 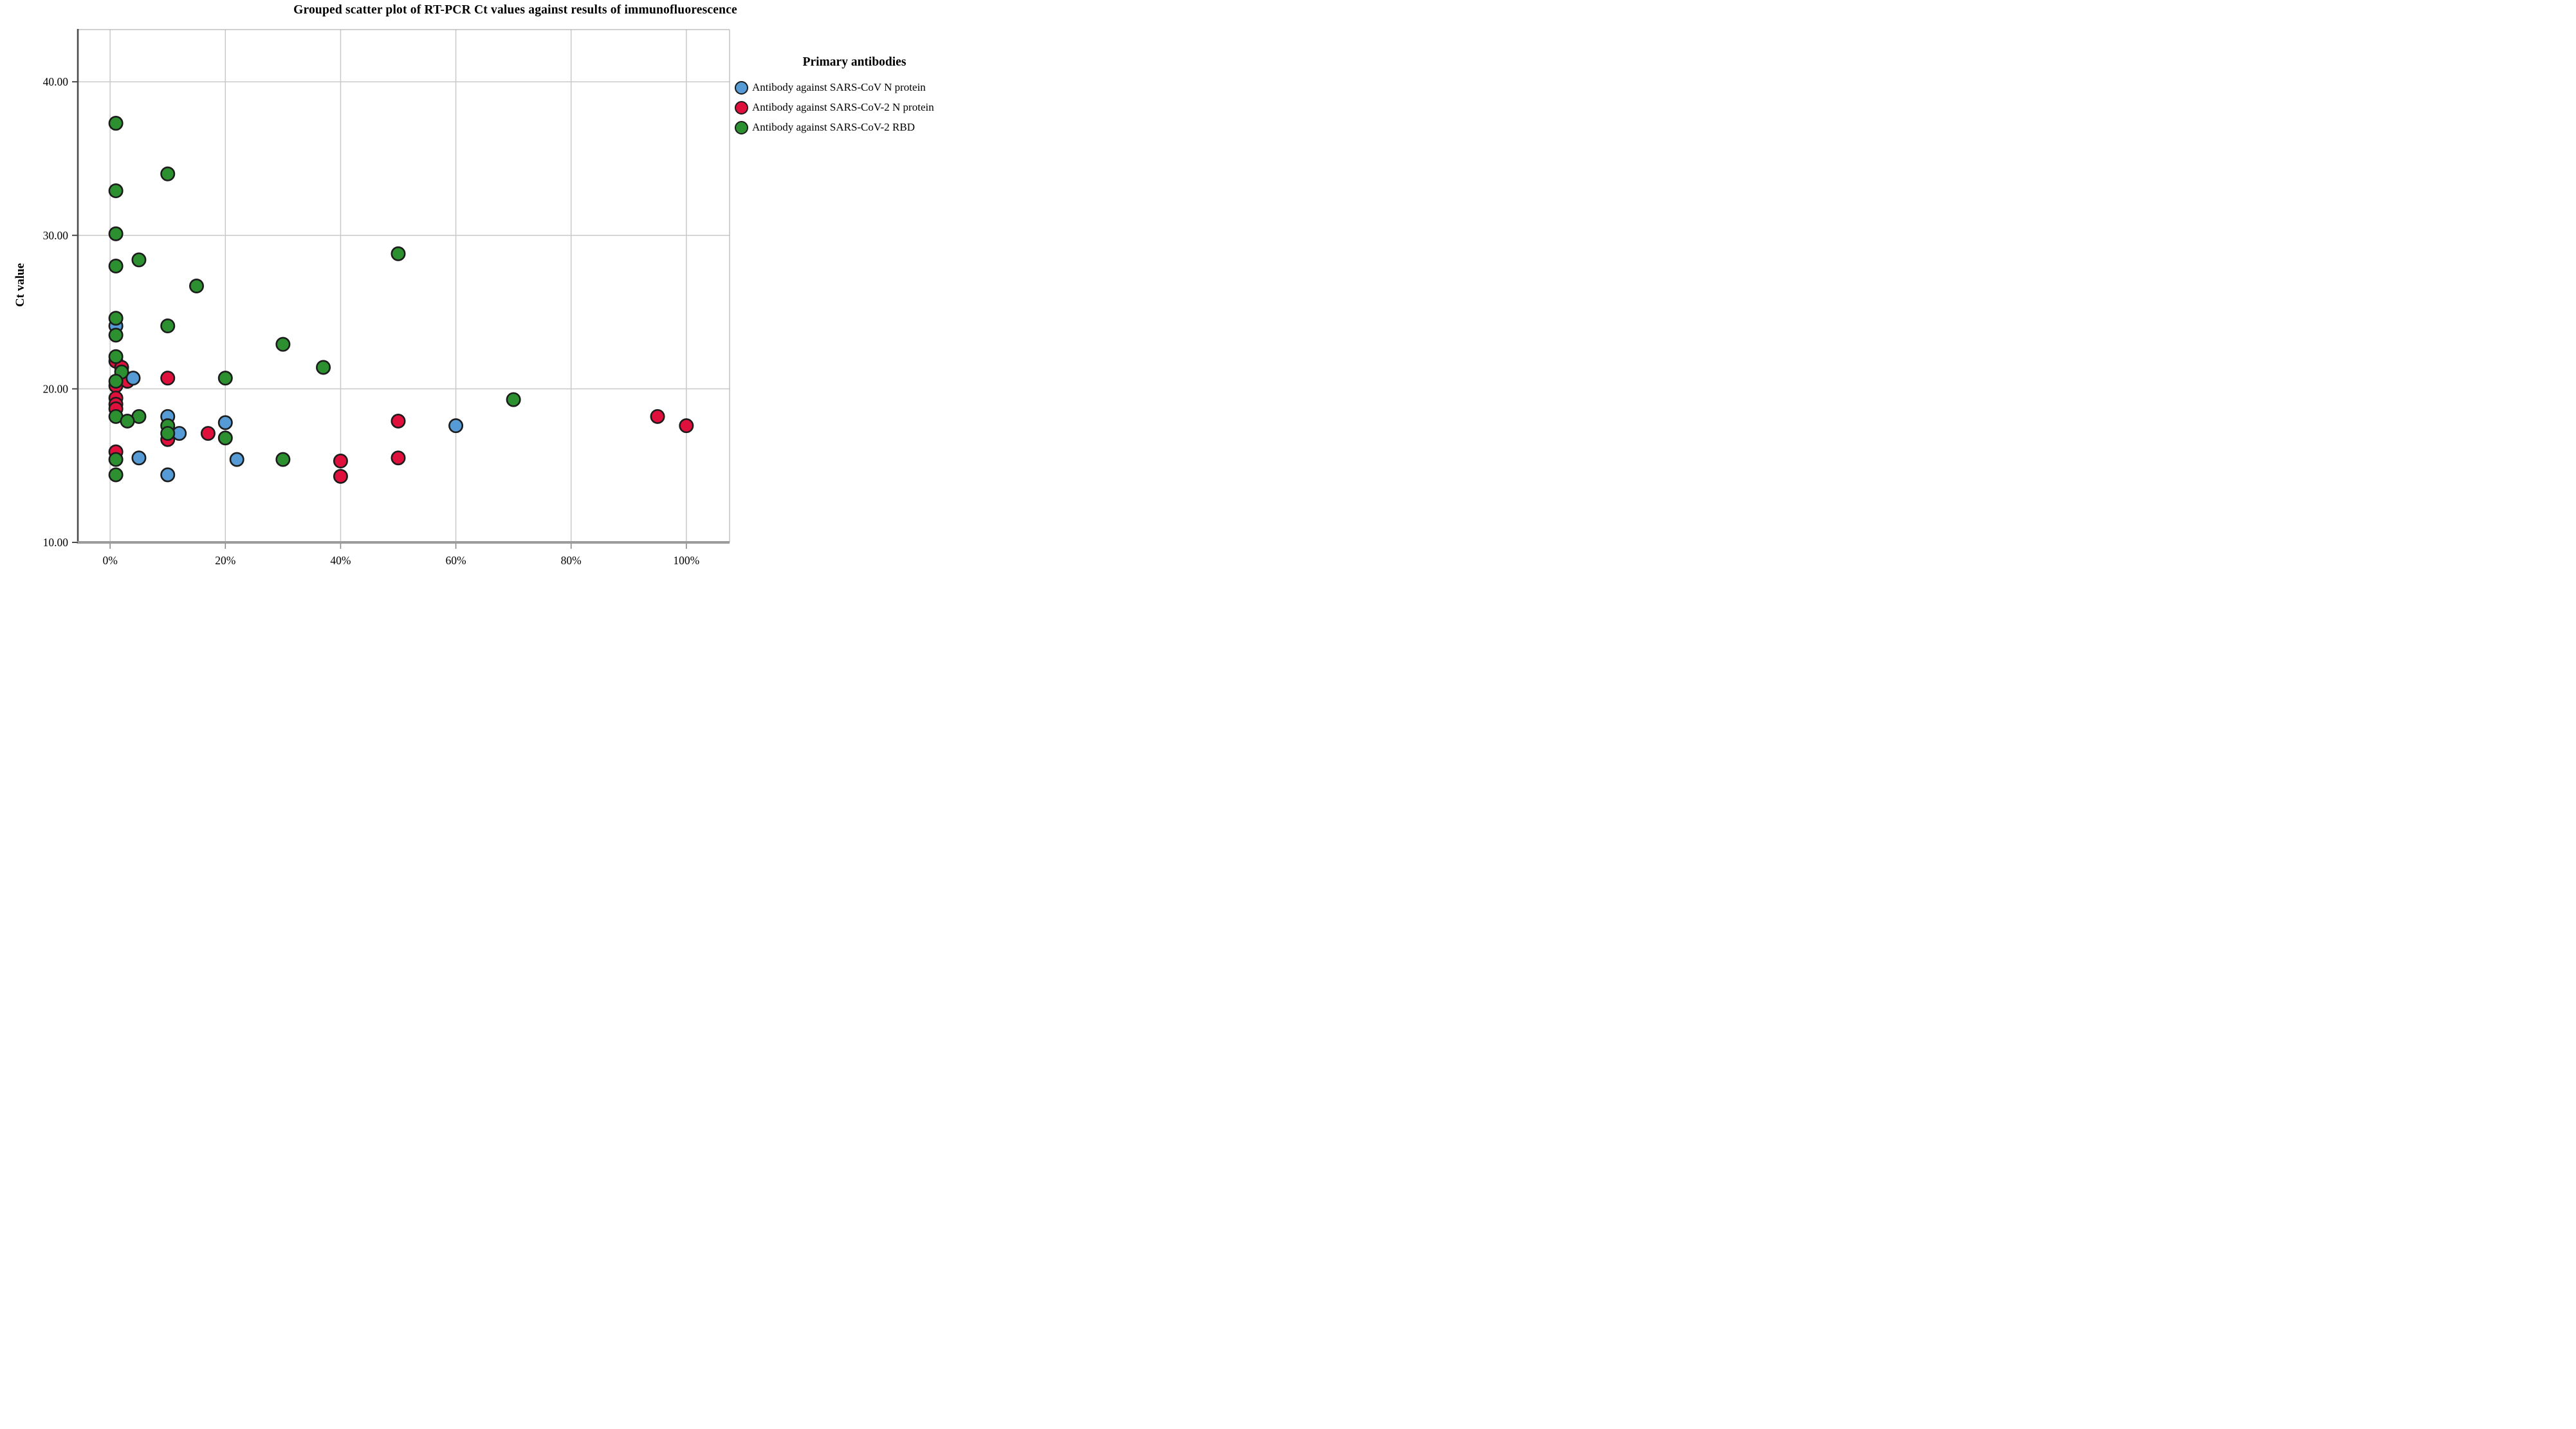 What do you see at coordinates (109, 560) in the screenshot?
I see `x-tick-label: 0%` at bounding box center [109, 560].